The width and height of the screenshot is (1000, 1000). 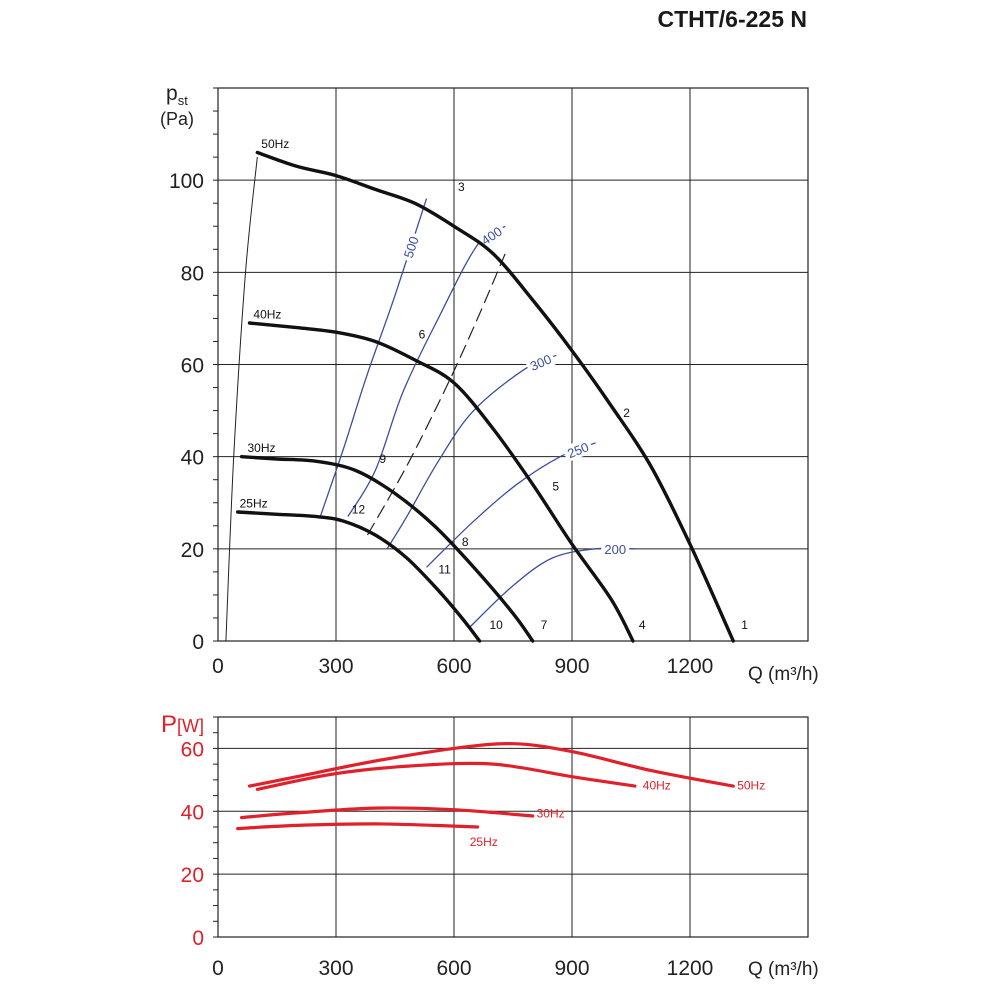 What do you see at coordinates (751, 785) in the screenshot?
I see `power-curve-label-50Hz: 50Hz` at bounding box center [751, 785].